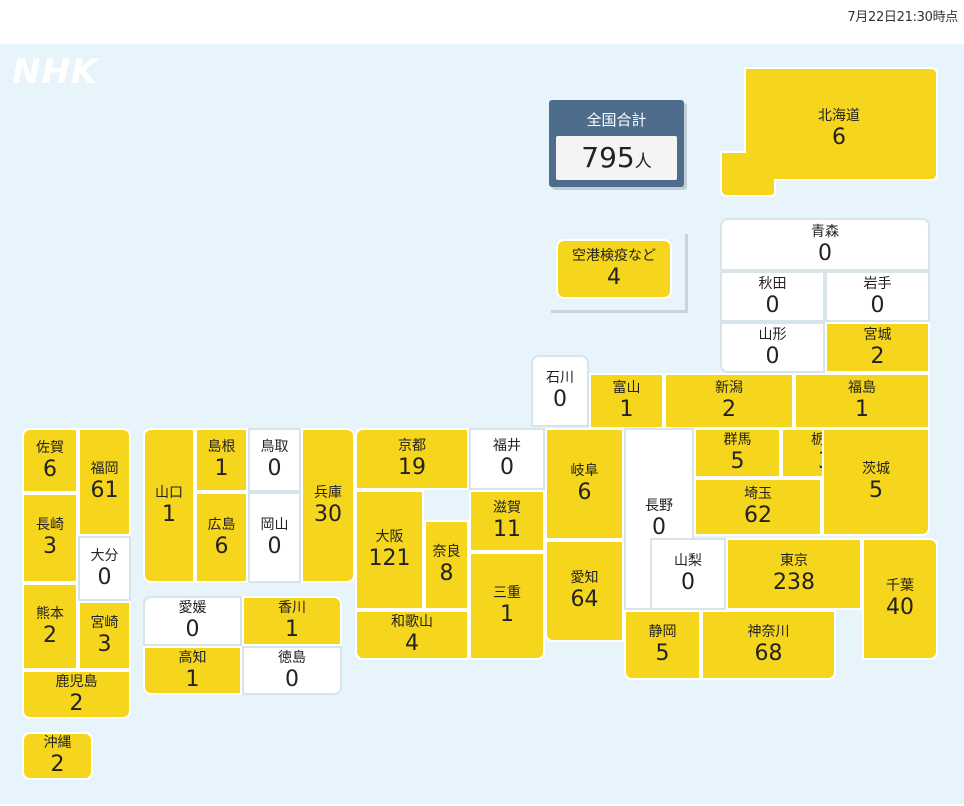 This screenshot has width=964, height=806. I want to click on prefecture-oita: 大分 0, so click(104, 568).